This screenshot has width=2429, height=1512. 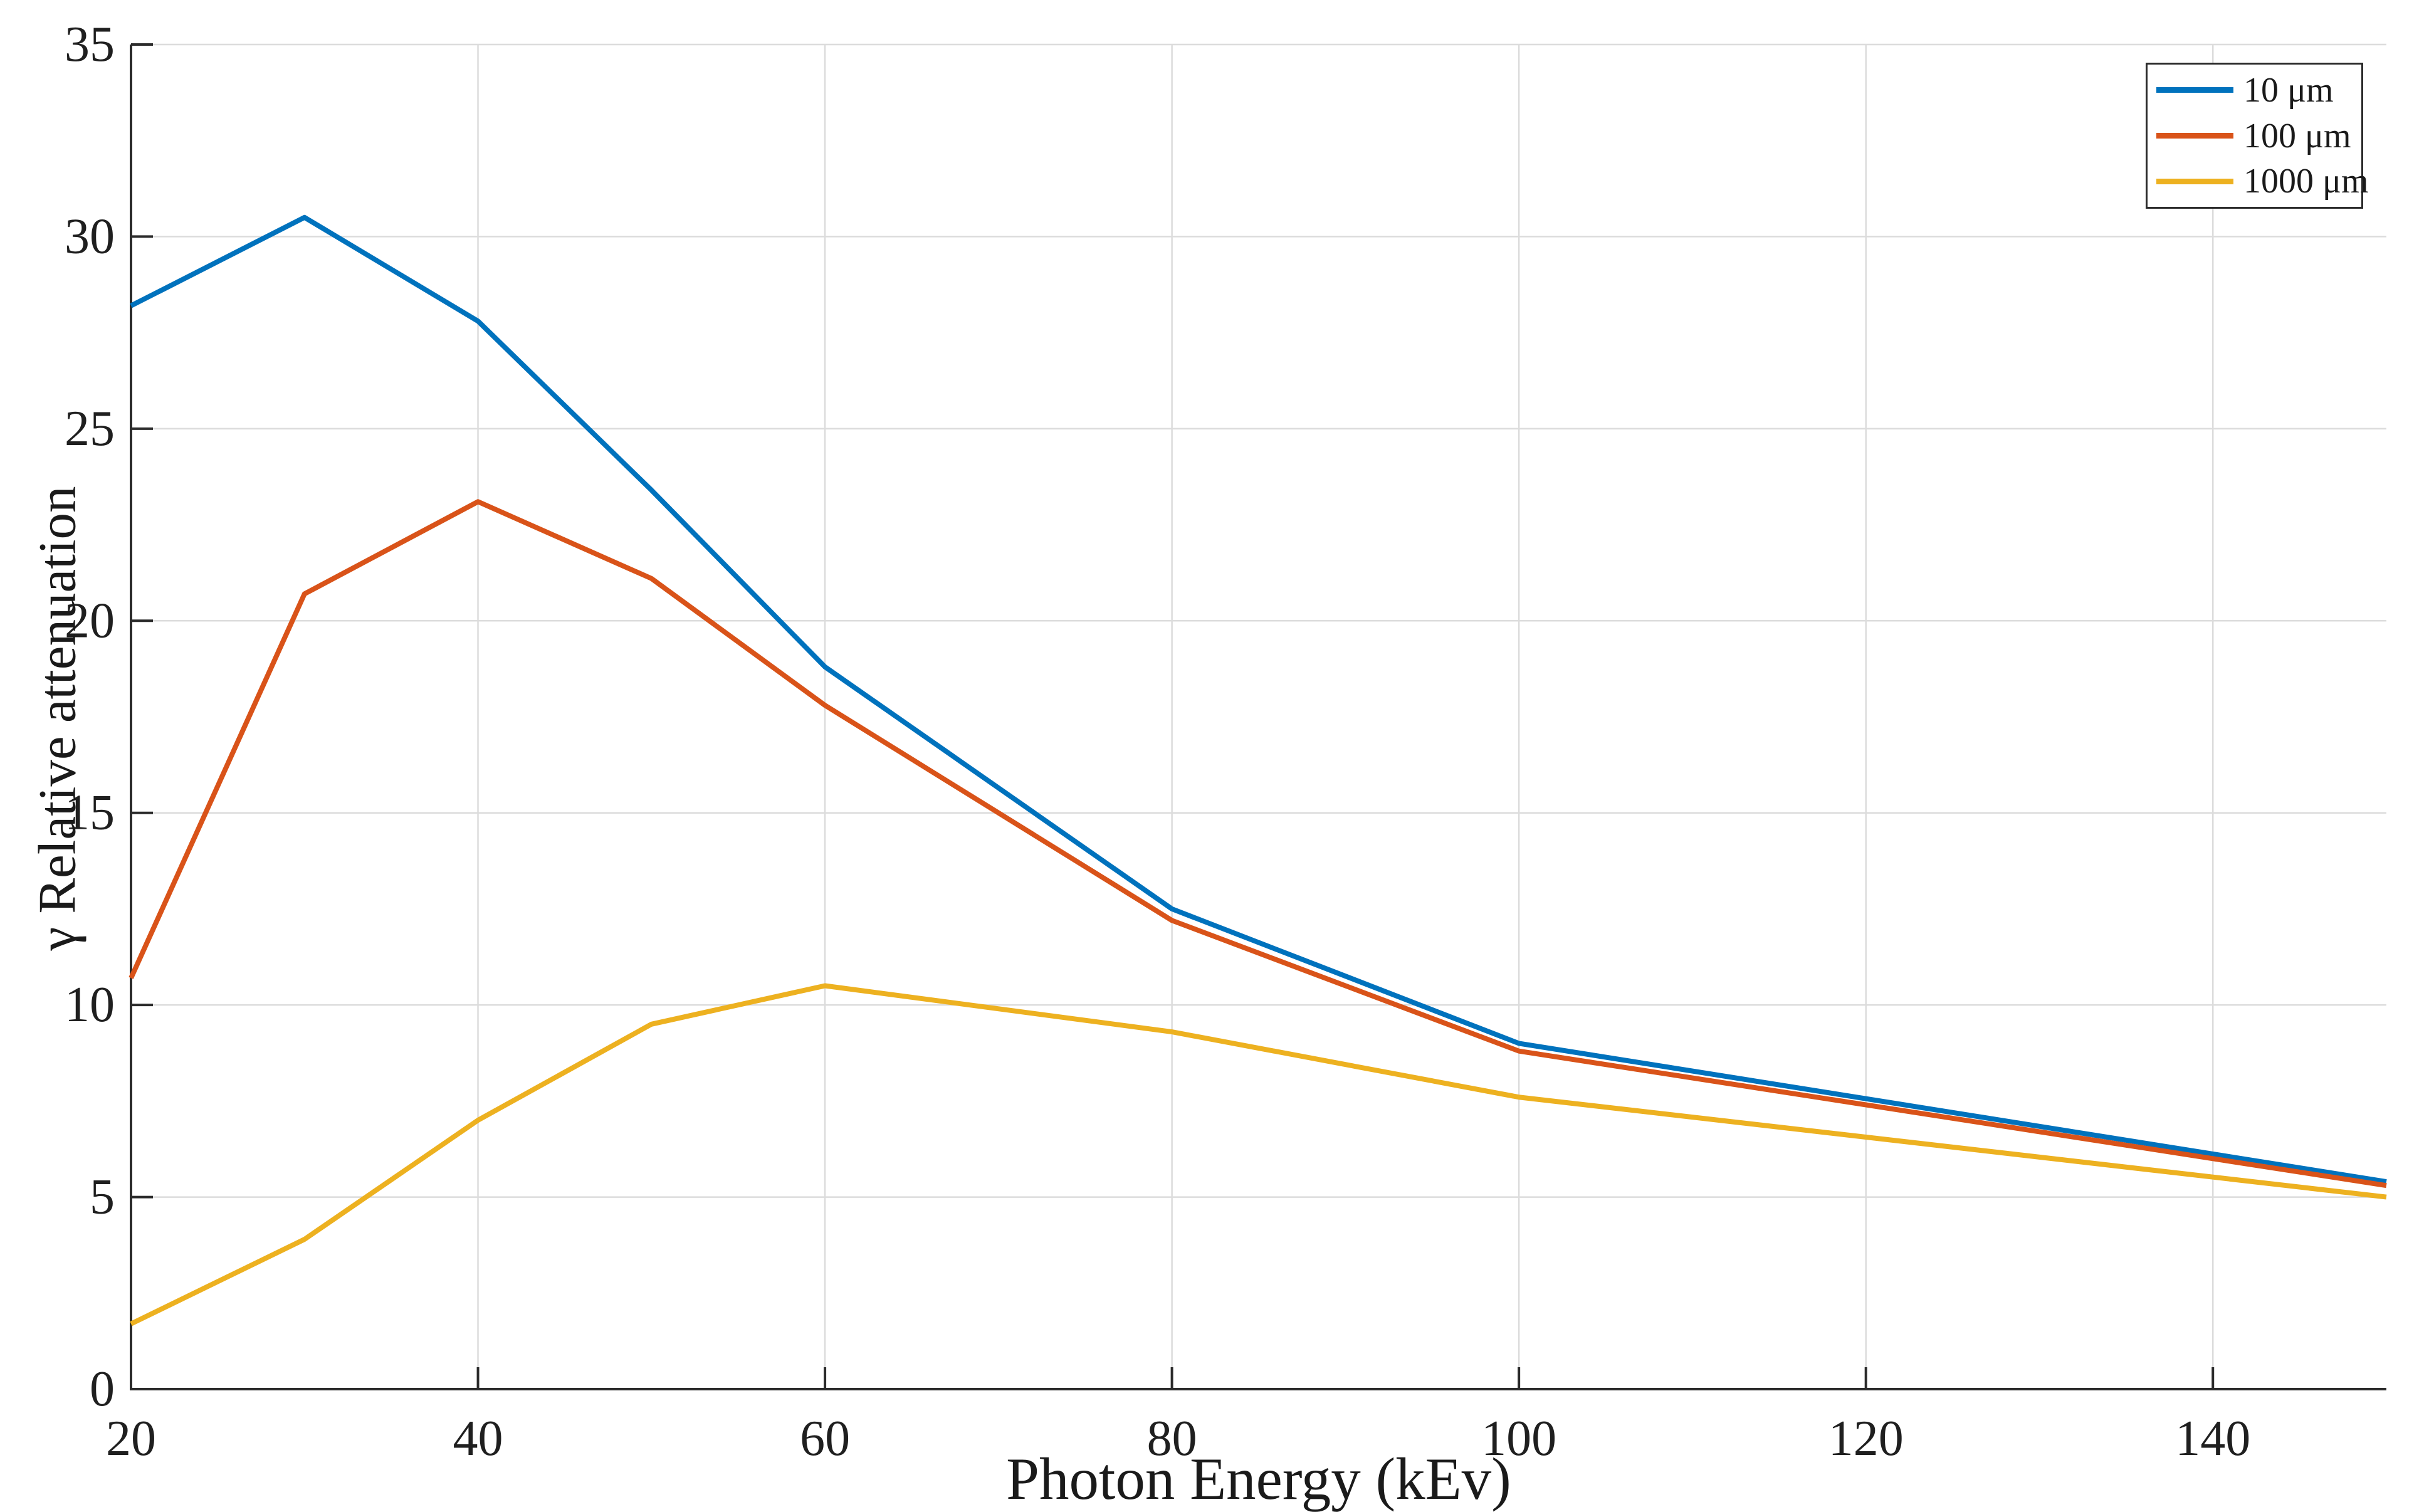 What do you see at coordinates (1519, 1438) in the screenshot?
I see `x-tick-label: 100` at bounding box center [1519, 1438].